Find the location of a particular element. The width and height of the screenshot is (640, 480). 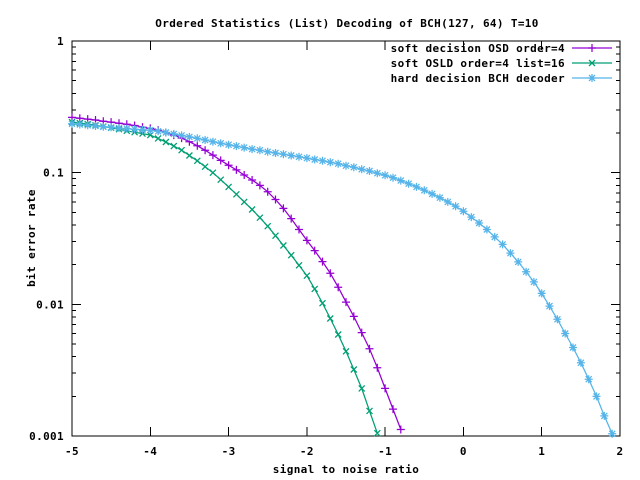

x-axis-label: signal to noise ratio is located at coordinates (346, 469).